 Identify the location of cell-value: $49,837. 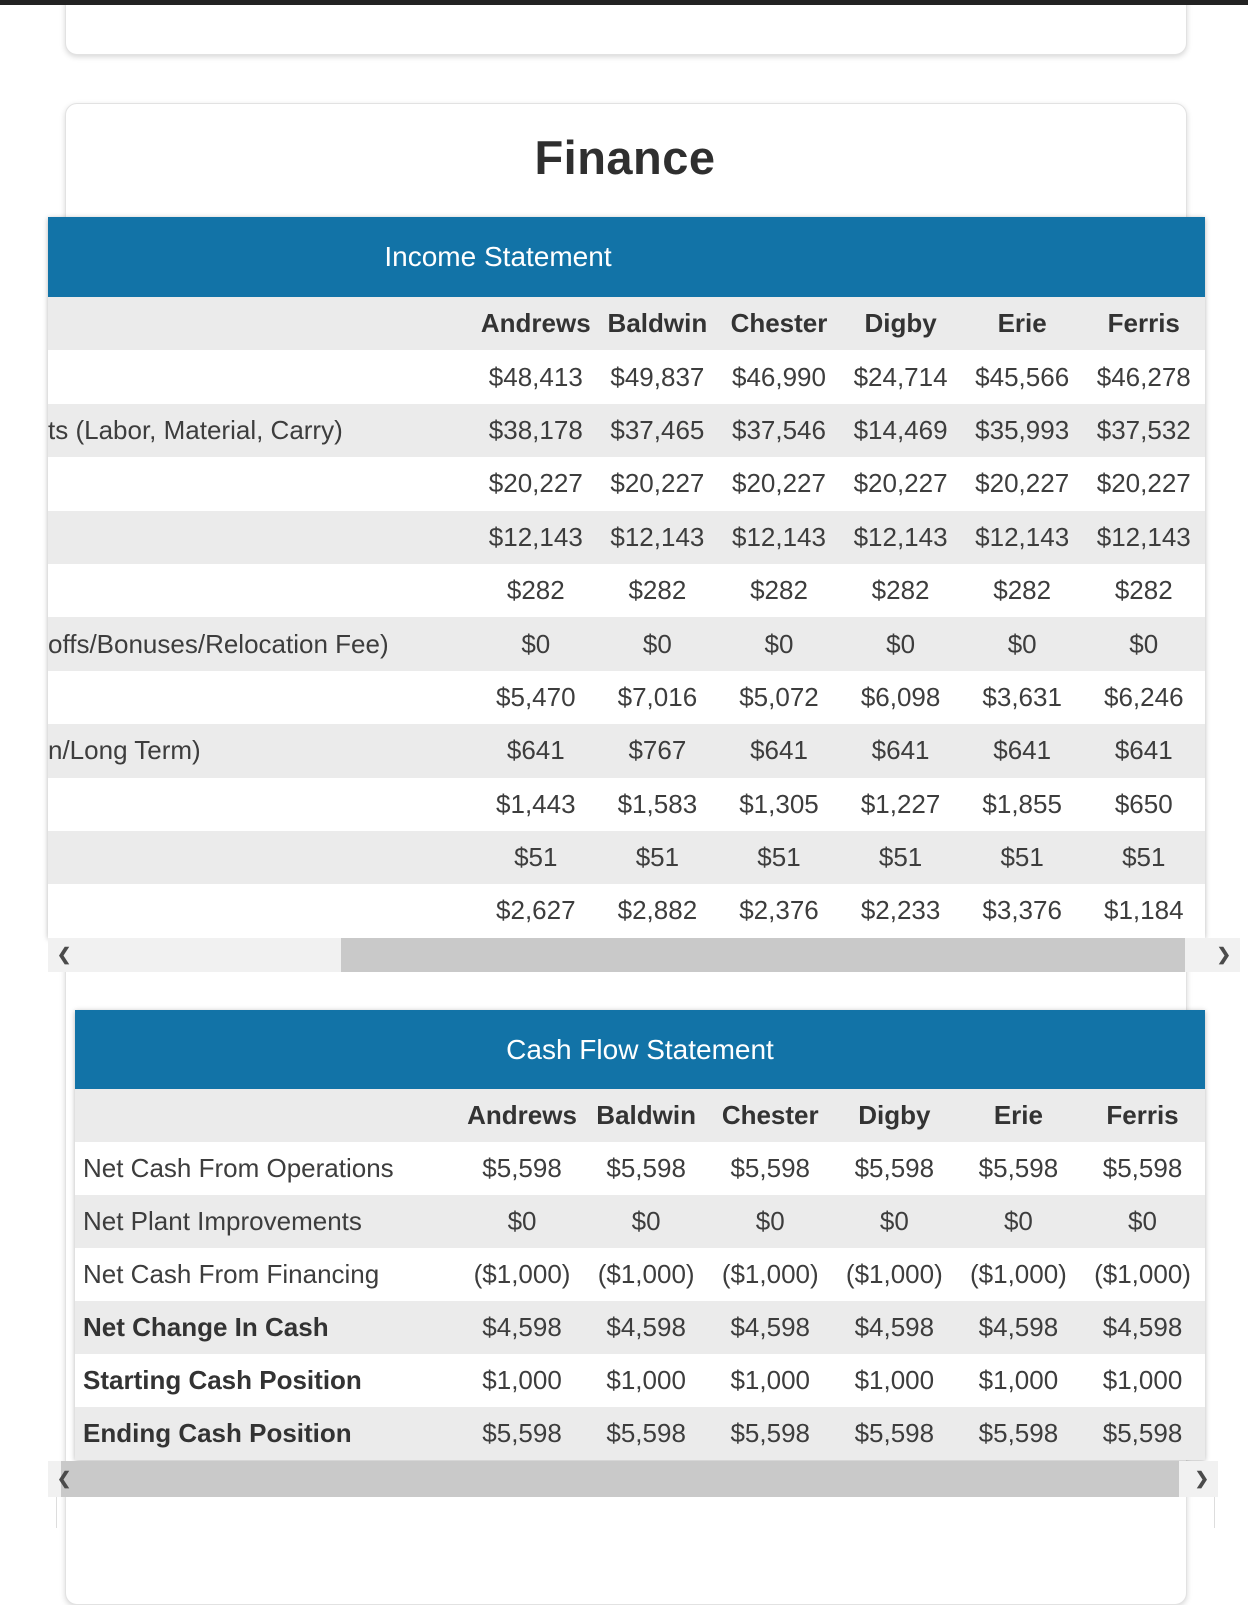
(657, 376).